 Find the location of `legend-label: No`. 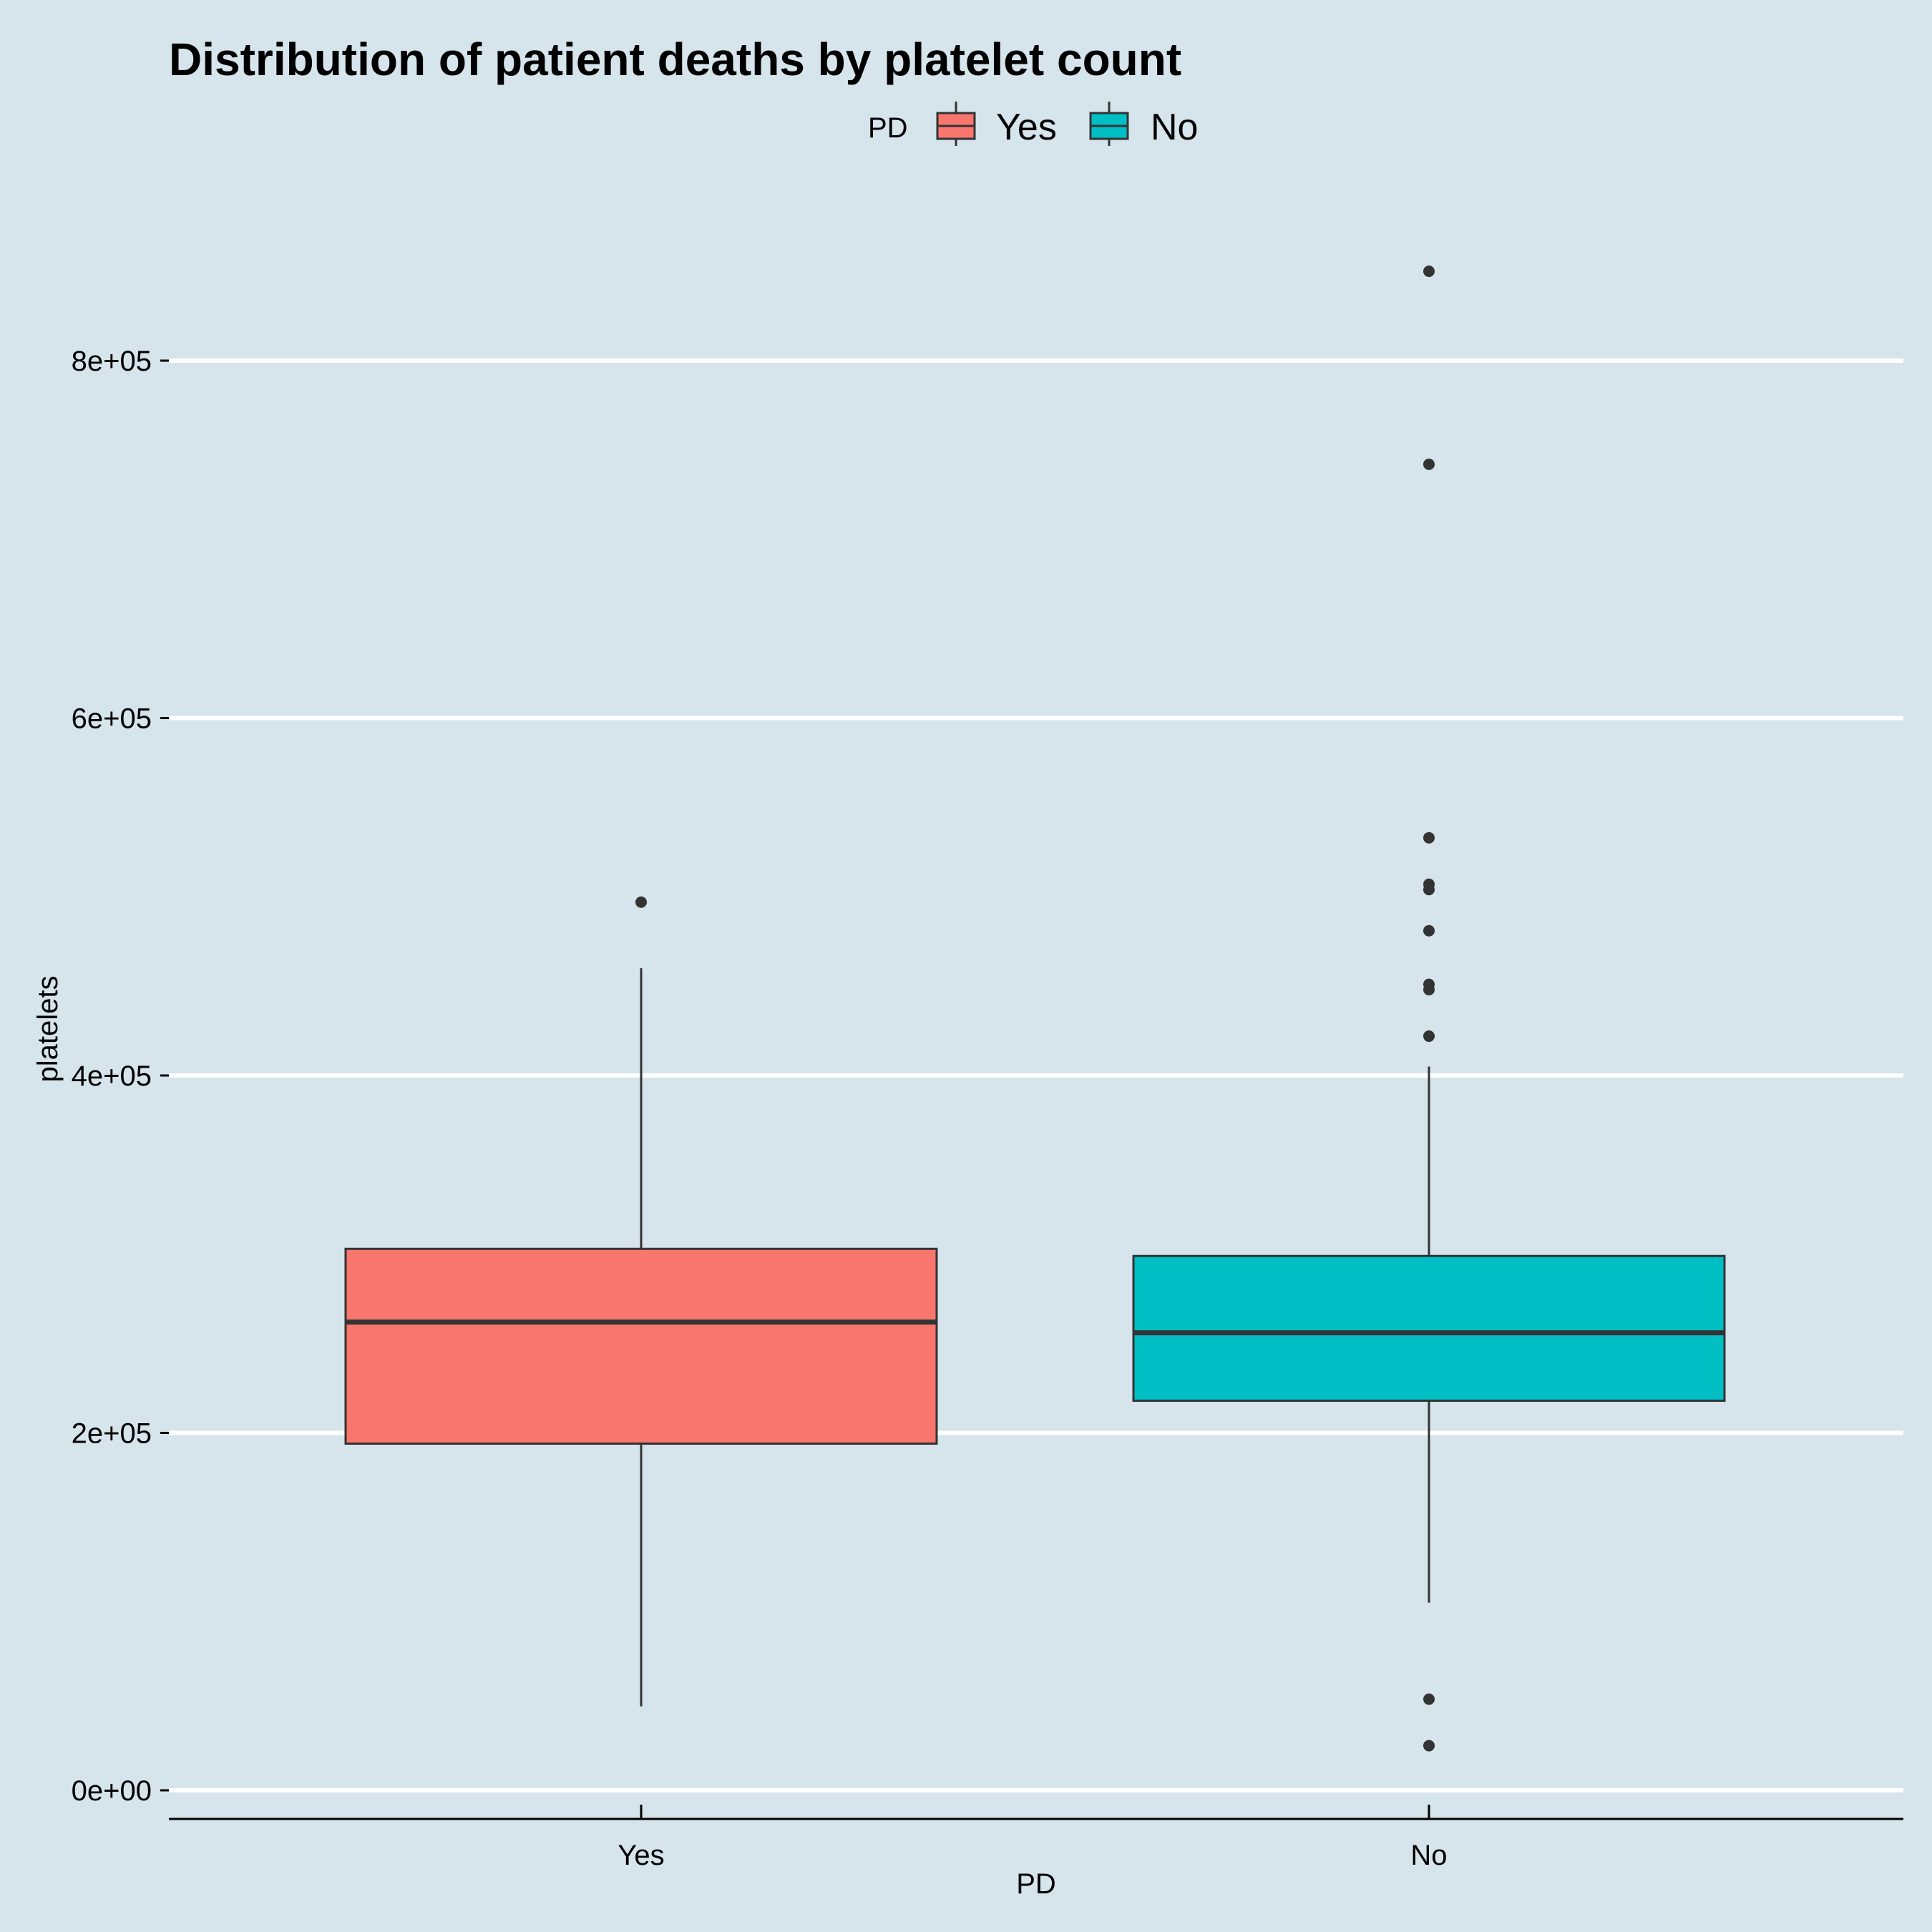

legend-label: No is located at coordinates (1174, 127).